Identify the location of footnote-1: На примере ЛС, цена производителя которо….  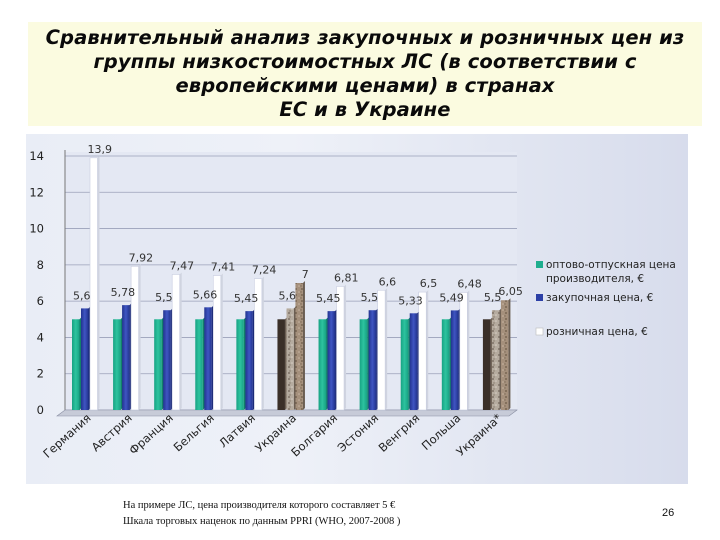
(259, 505).